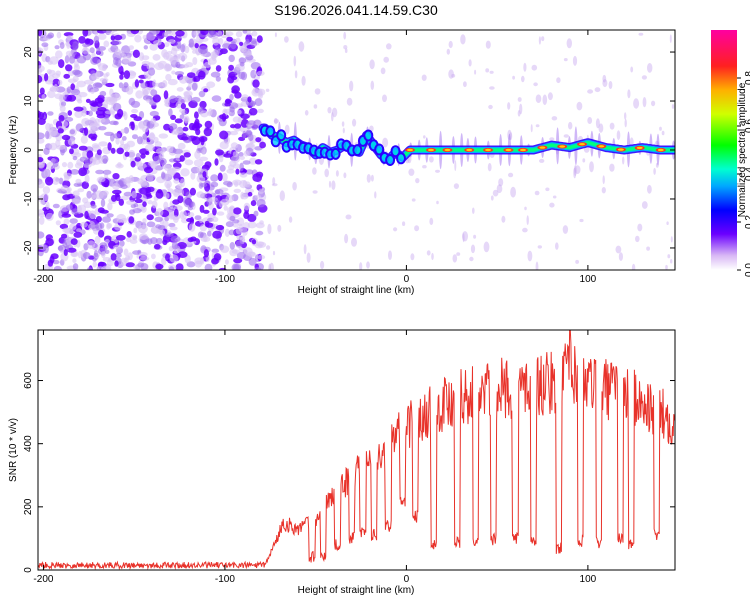  What do you see at coordinates (28, 443) in the screenshot?
I see `y-tick-label: 400` at bounding box center [28, 443].